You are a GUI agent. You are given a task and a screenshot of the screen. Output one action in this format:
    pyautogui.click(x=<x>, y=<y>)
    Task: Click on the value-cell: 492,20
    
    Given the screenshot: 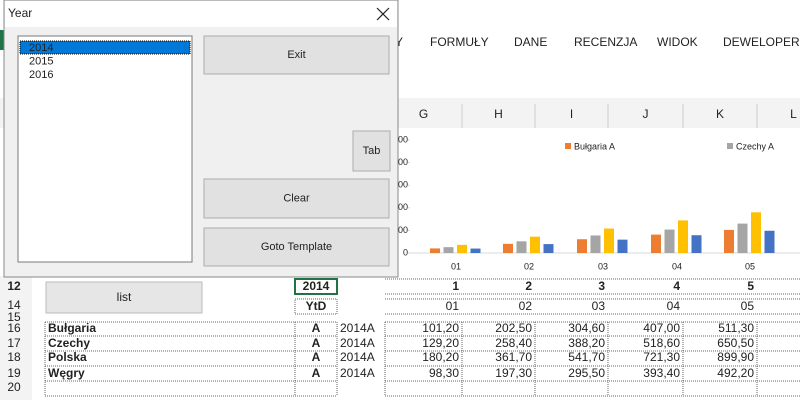 What is the action you would take?
    pyautogui.click(x=735, y=373)
    